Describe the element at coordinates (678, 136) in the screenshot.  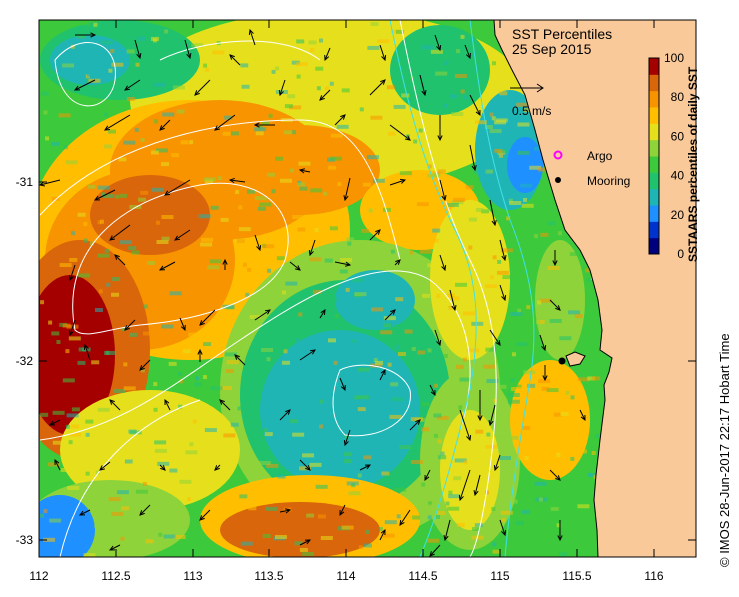
I see `colorbar-tick-label: 60` at that location.